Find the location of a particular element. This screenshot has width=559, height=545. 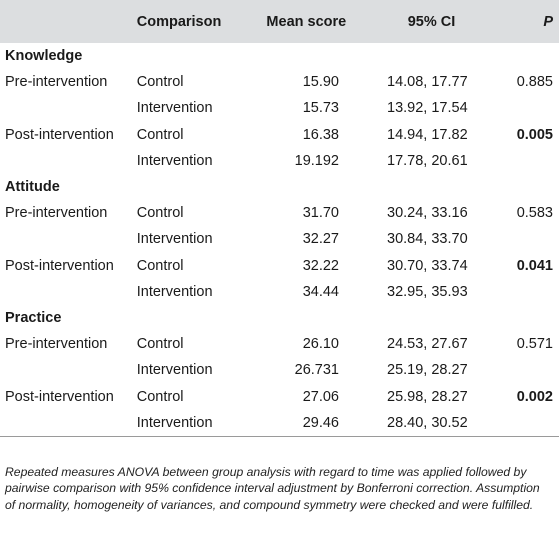

table-row: Intervention 34.44 32.95, 35.93 is located at coordinates (279, 292).